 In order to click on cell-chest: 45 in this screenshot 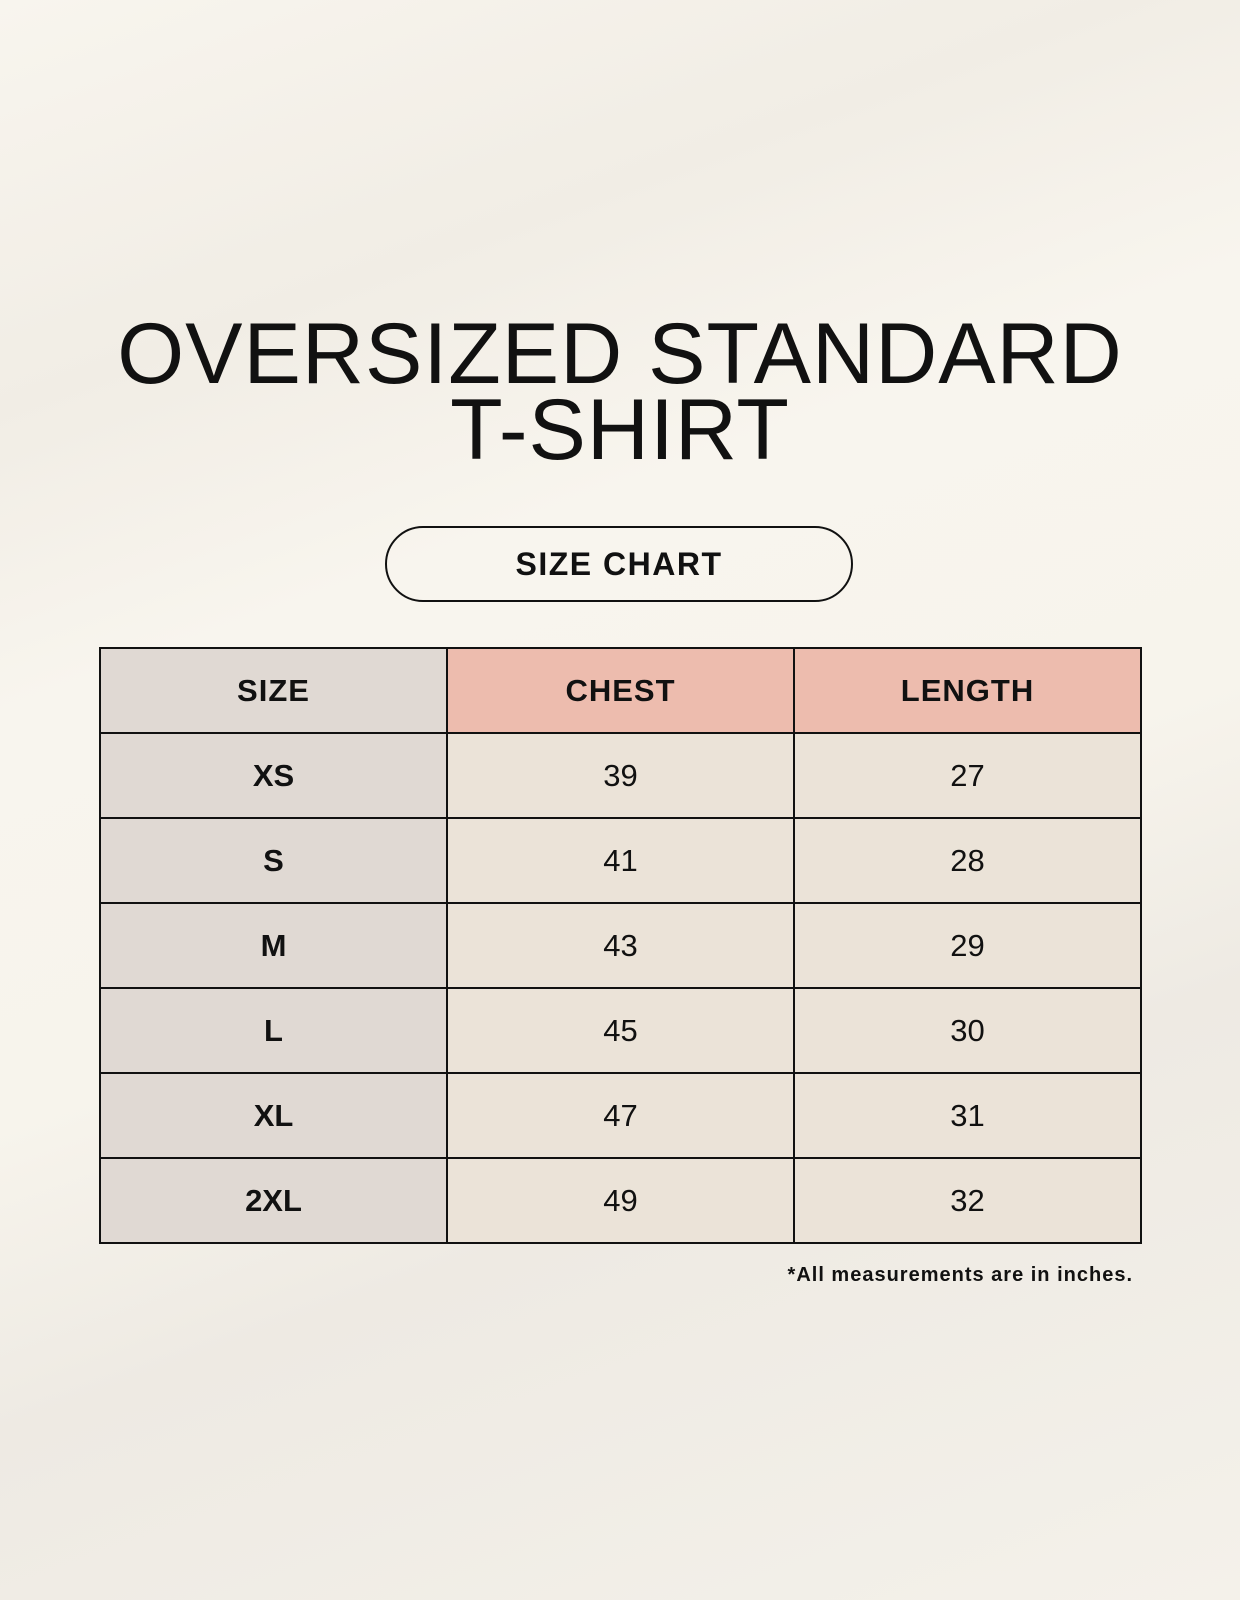, I will do `click(620, 1030)`.